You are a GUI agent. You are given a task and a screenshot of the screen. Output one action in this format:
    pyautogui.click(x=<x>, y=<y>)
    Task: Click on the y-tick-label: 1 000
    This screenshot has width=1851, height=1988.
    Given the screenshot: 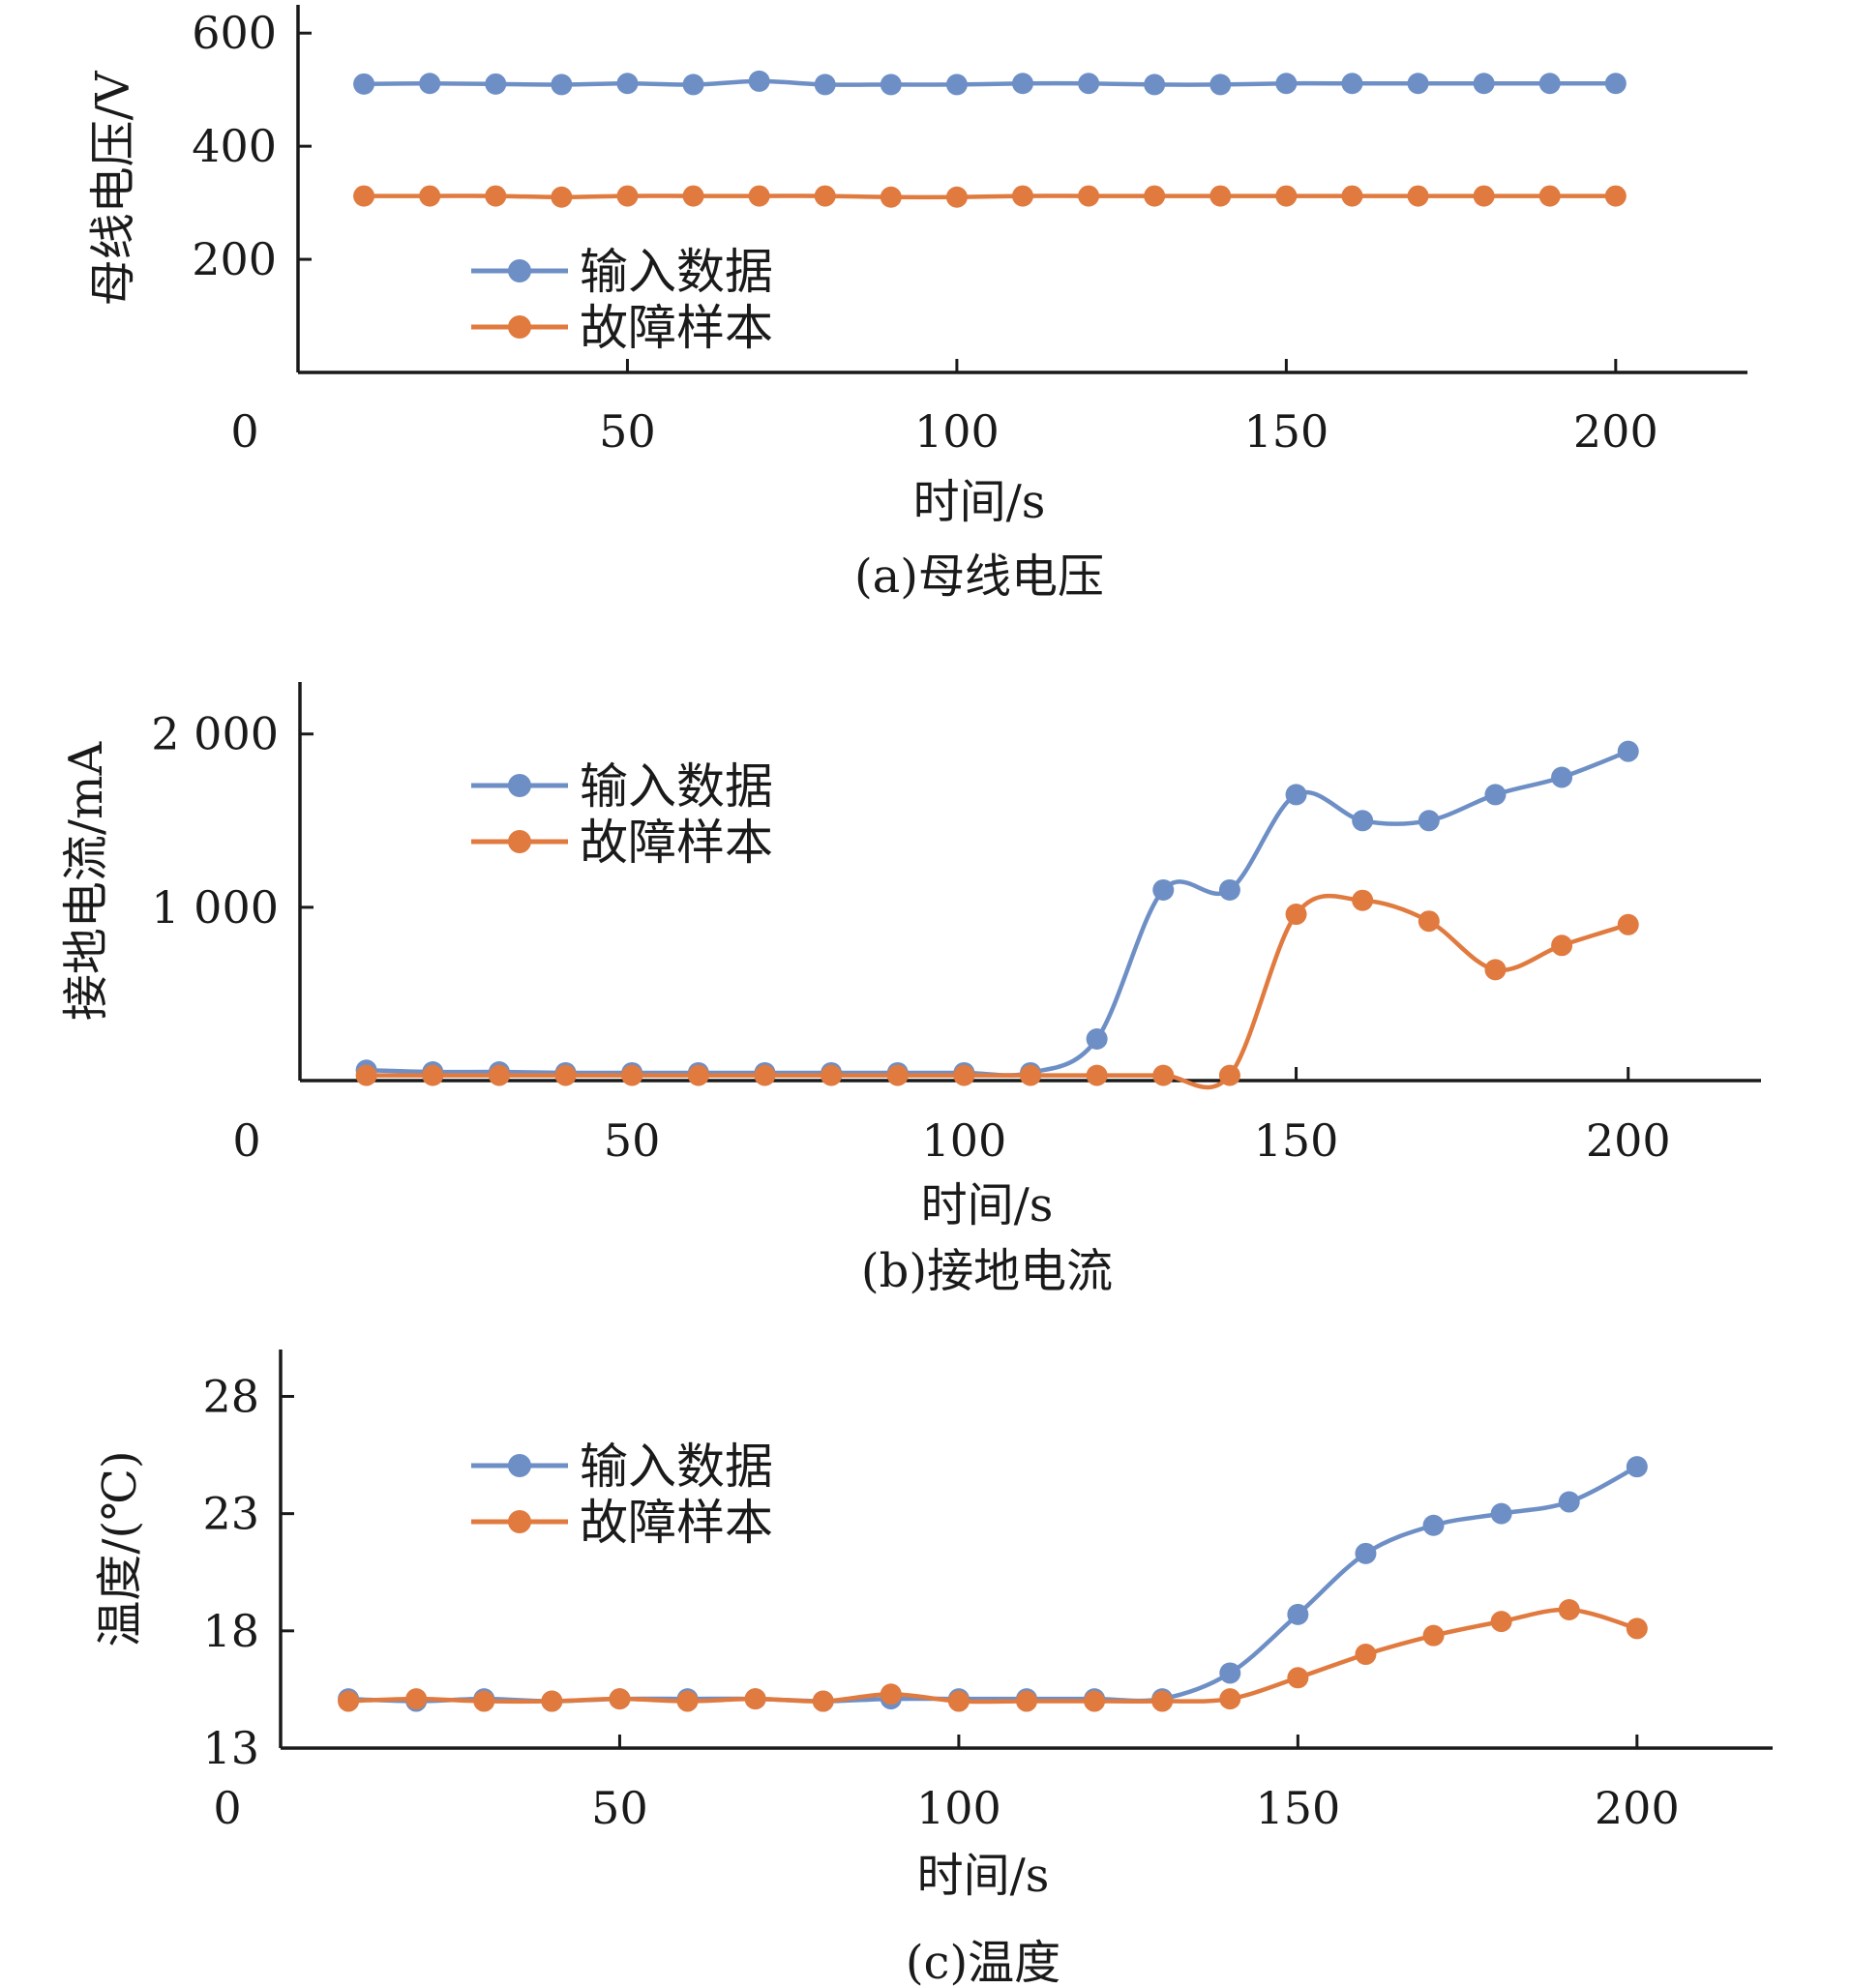 What is the action you would take?
    pyautogui.click(x=215, y=907)
    